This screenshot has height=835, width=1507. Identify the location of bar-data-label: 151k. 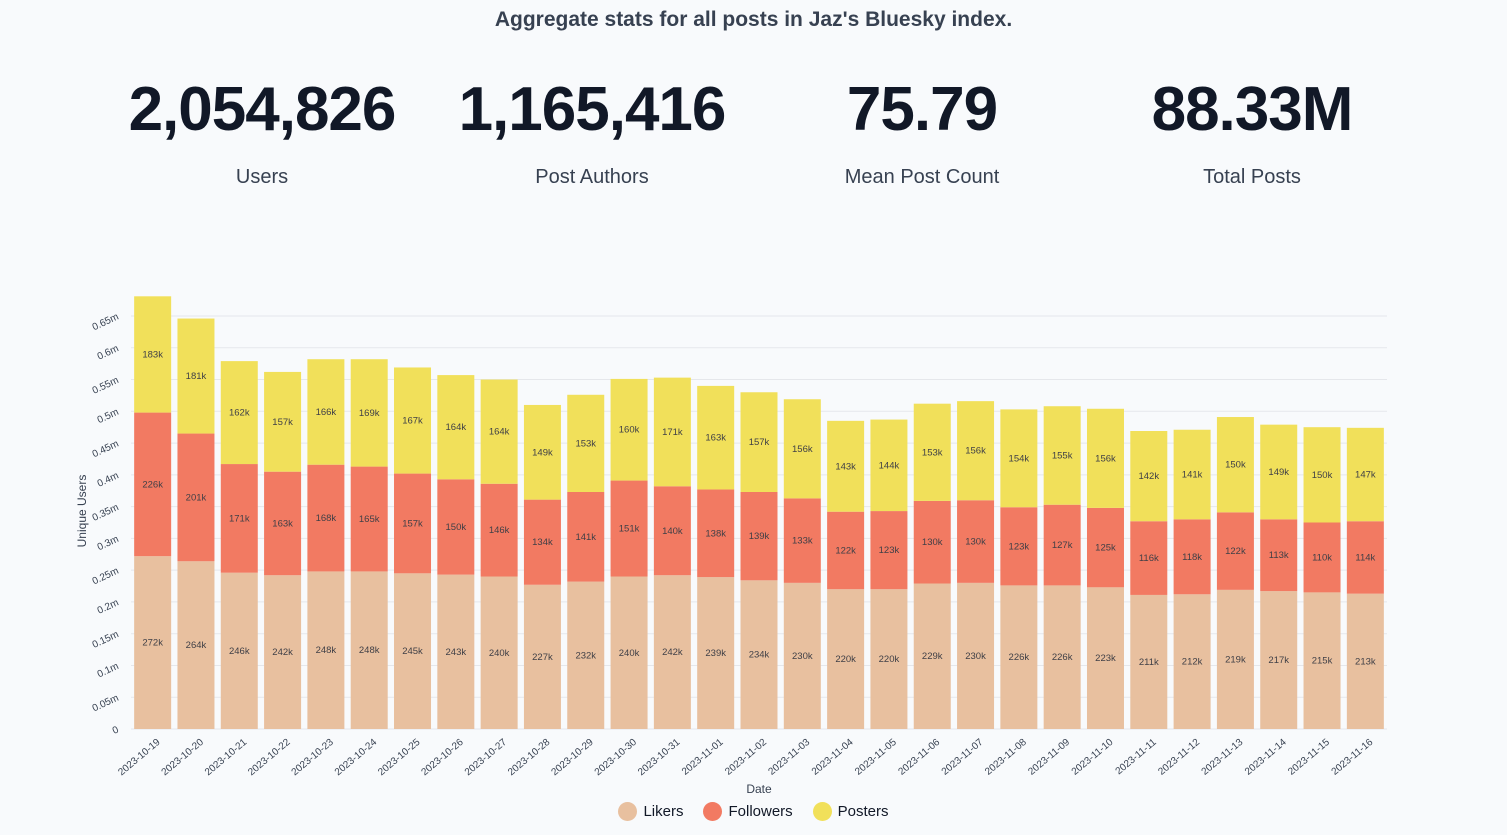
(629, 529).